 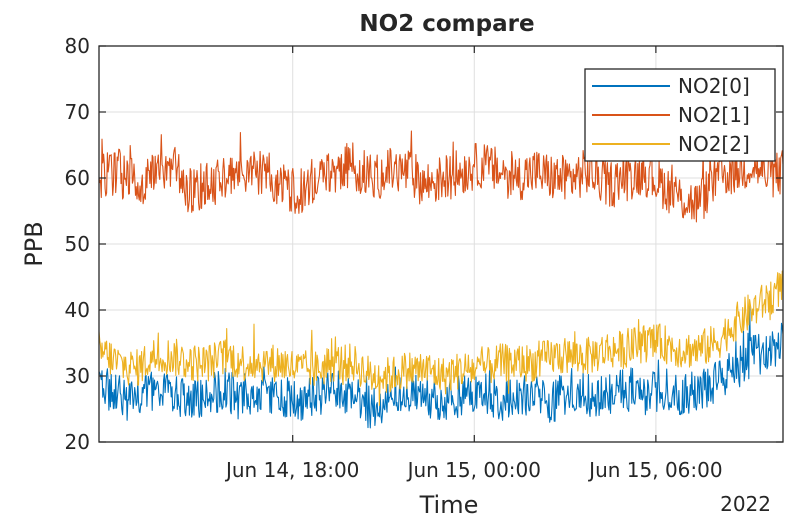 I want to click on x-tick-label: Jun 15, 00:00, so click(x=473, y=470).